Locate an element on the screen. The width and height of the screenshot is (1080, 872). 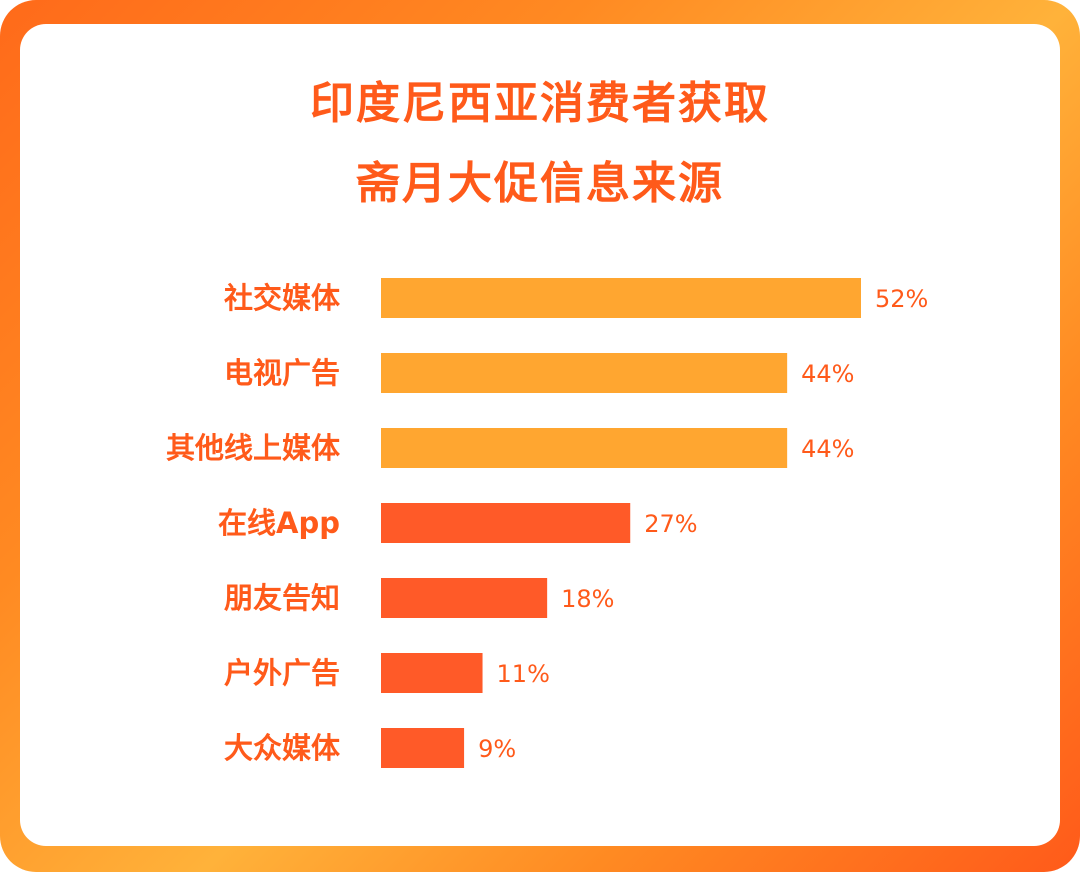
value-label: 18% is located at coordinates (587, 599).